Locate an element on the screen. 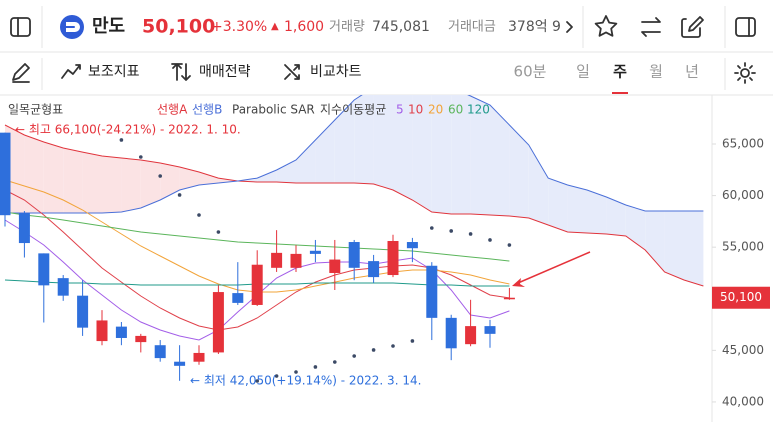 The width and height of the screenshot is (773, 422). last-price-tag is located at coordinates (741, 297).